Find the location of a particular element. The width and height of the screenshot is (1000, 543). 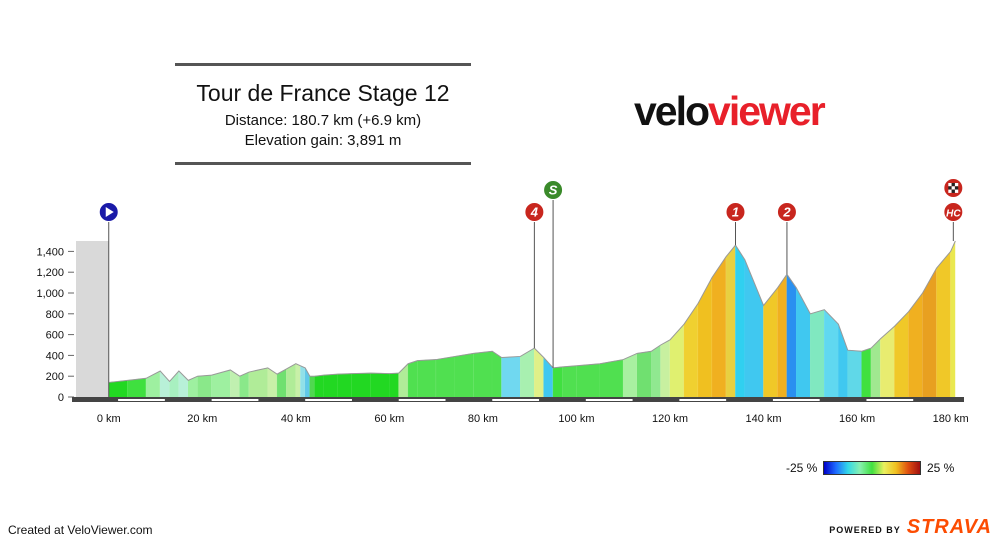

marker-label: 1 is located at coordinates (735, 212).